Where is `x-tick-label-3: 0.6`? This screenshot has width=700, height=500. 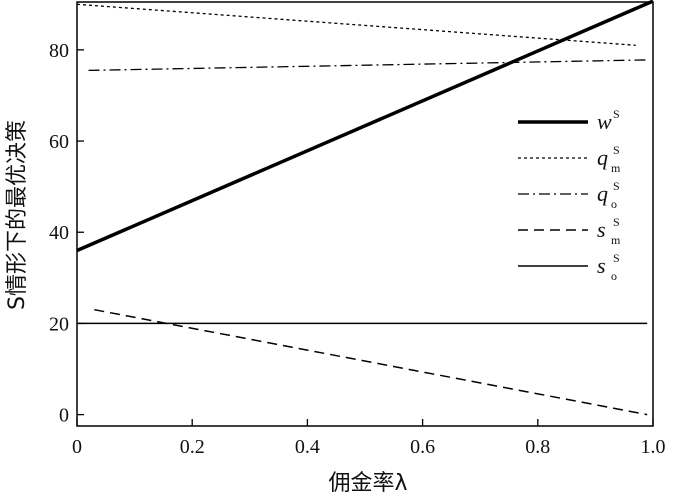 x-tick-label-3: 0.6 is located at coordinates (422, 447).